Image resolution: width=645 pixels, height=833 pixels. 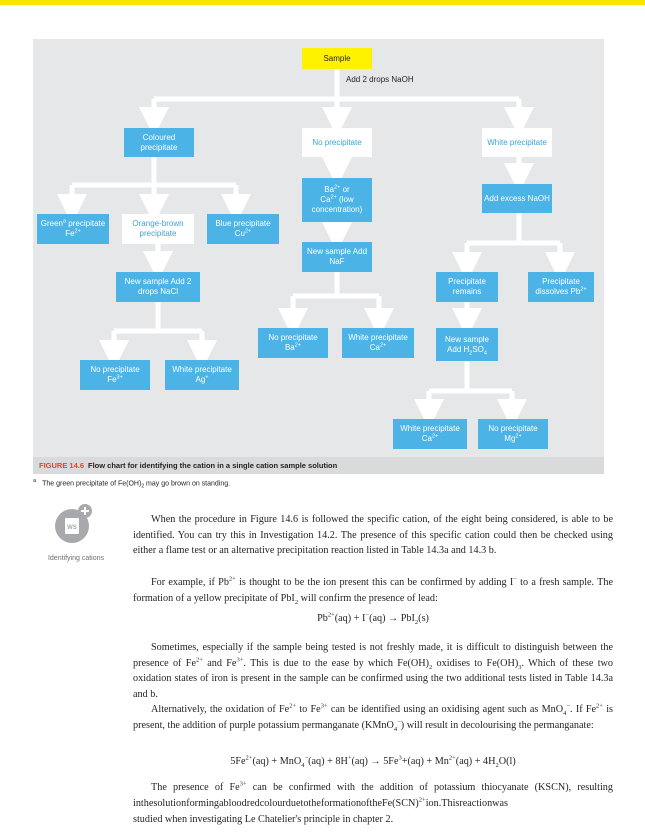 I want to click on worksheet-icon-text: WS, so click(x=72, y=528).